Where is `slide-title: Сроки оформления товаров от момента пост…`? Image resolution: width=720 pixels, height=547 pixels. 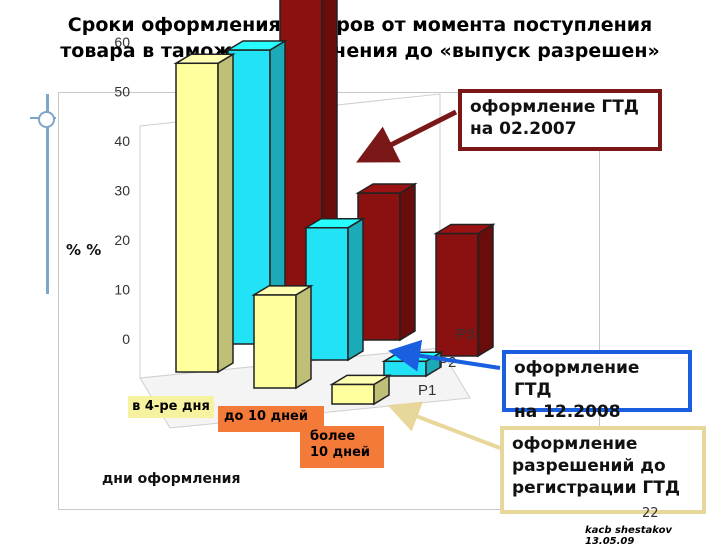
slide-title: Сроки оформления товаров от момента пост… is located at coordinates (360, 38).